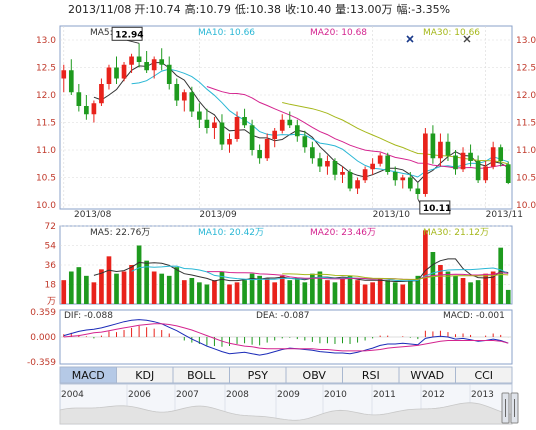 The image size is (536, 430). I want to click on price-xtick-label: 2013/09, so click(218, 215).